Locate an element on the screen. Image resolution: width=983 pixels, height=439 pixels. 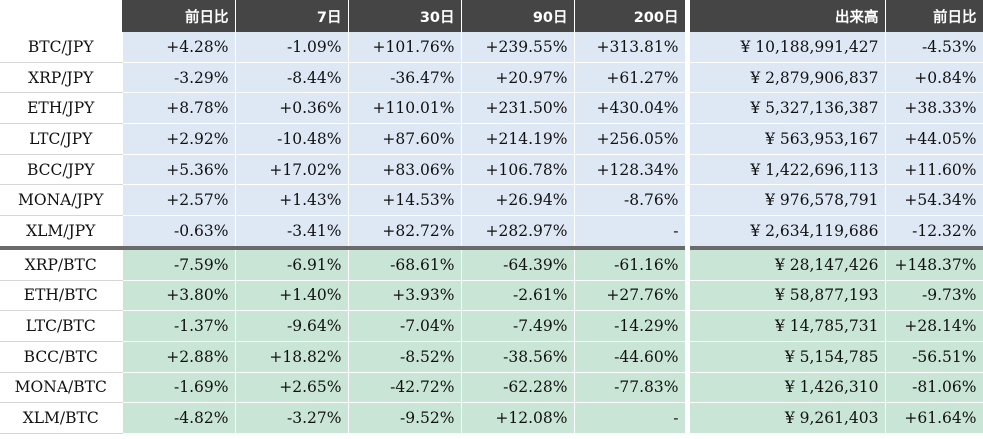
table-header: 前日比 7日 30日 90日 200日 出来高 前日比 is located at coordinates (491, 16).